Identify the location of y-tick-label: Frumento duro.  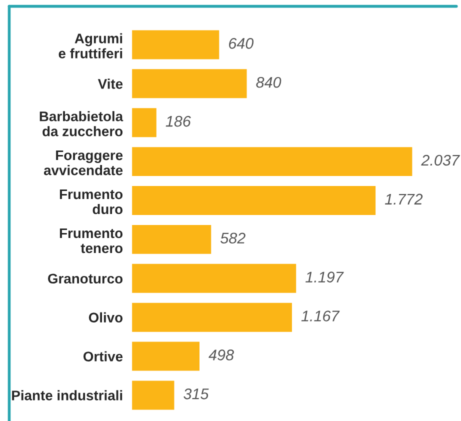
(91, 202).